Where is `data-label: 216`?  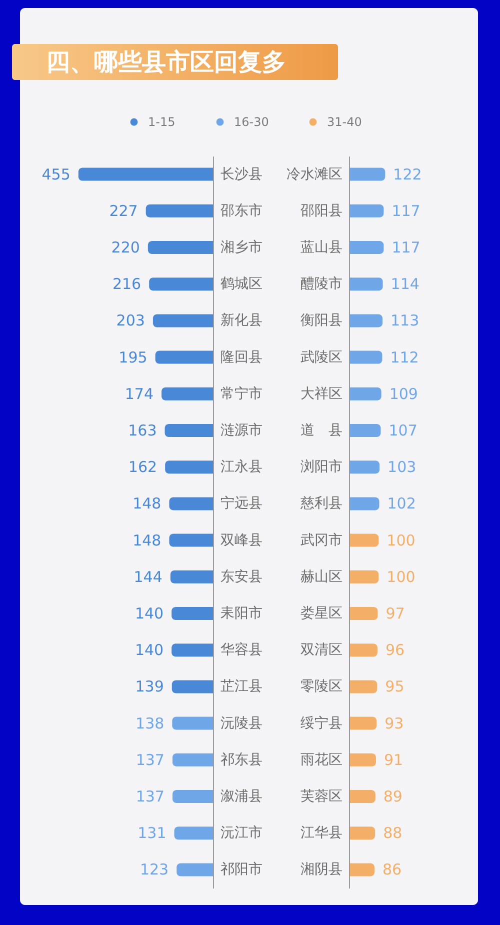
data-label: 216 is located at coordinates (127, 284).